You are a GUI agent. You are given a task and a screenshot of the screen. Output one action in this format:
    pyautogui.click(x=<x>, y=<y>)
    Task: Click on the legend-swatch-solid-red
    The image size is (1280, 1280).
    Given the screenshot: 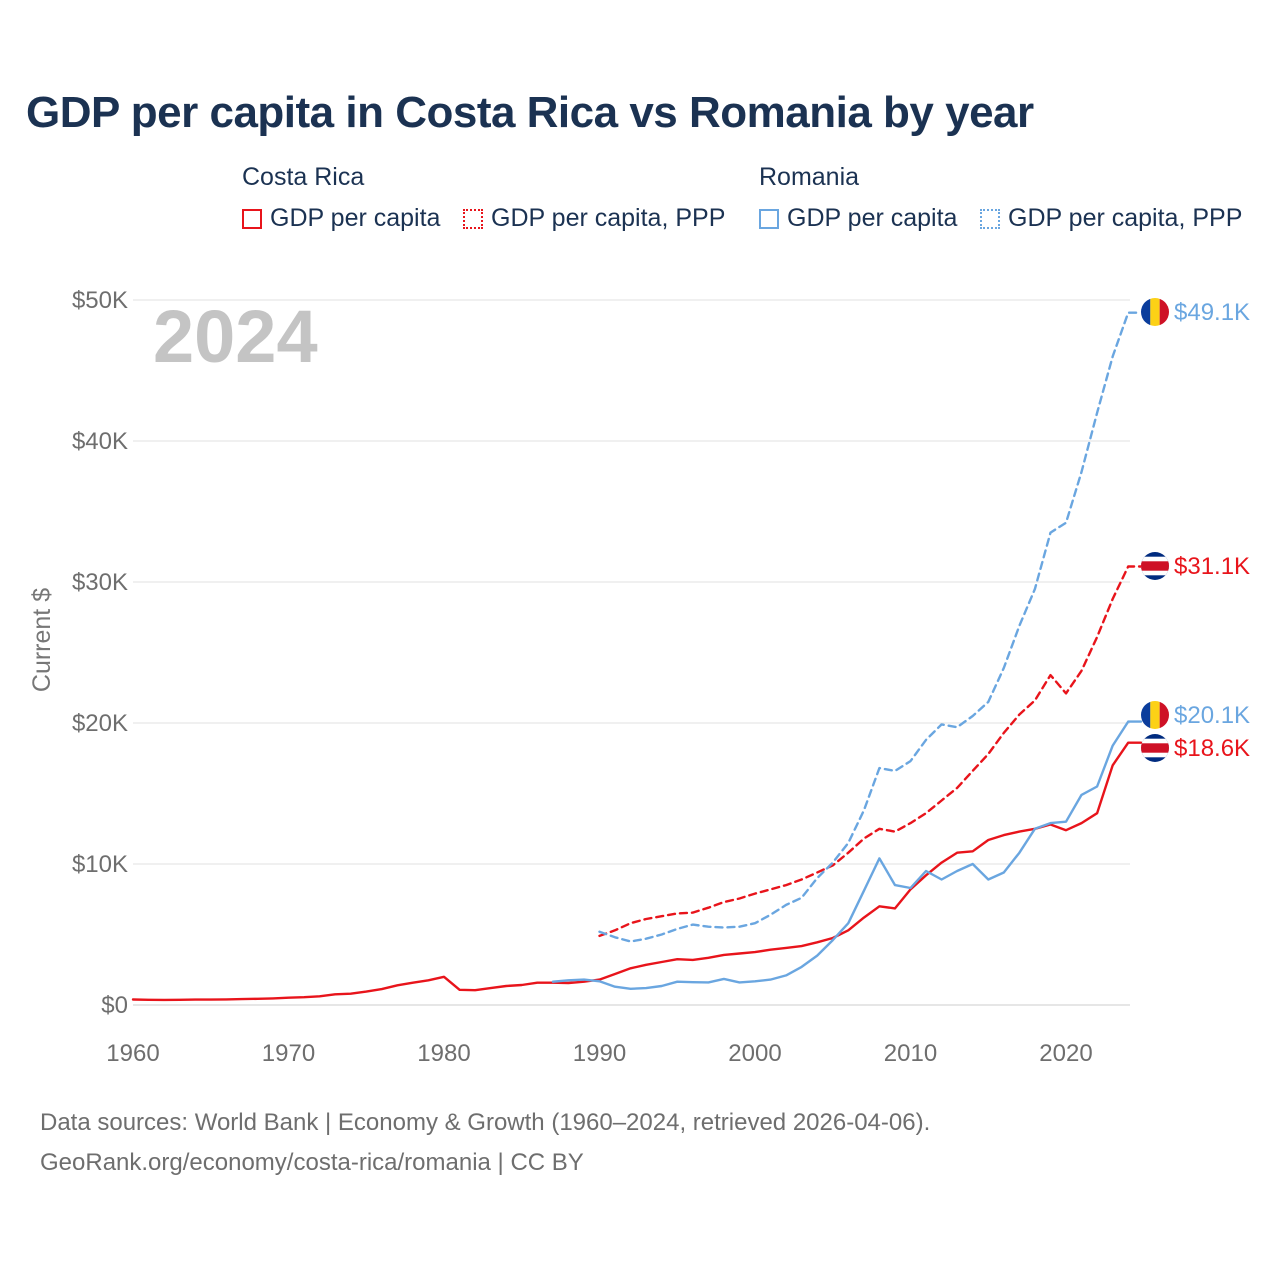 What is the action you would take?
    pyautogui.click(x=252, y=218)
    